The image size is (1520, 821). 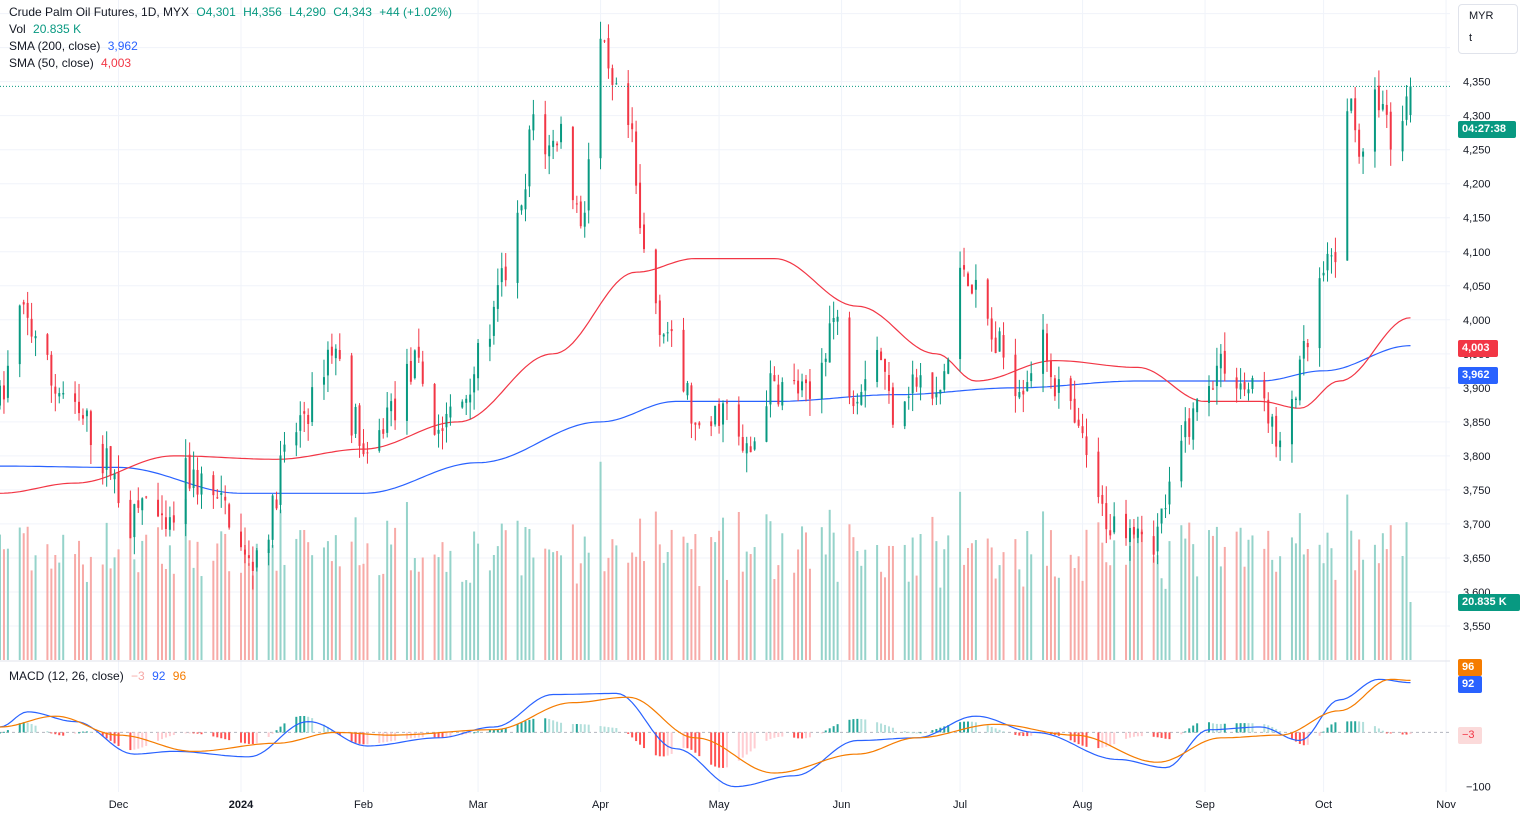 I want to click on price-tick-label: 4,150, so click(x=1477, y=219).